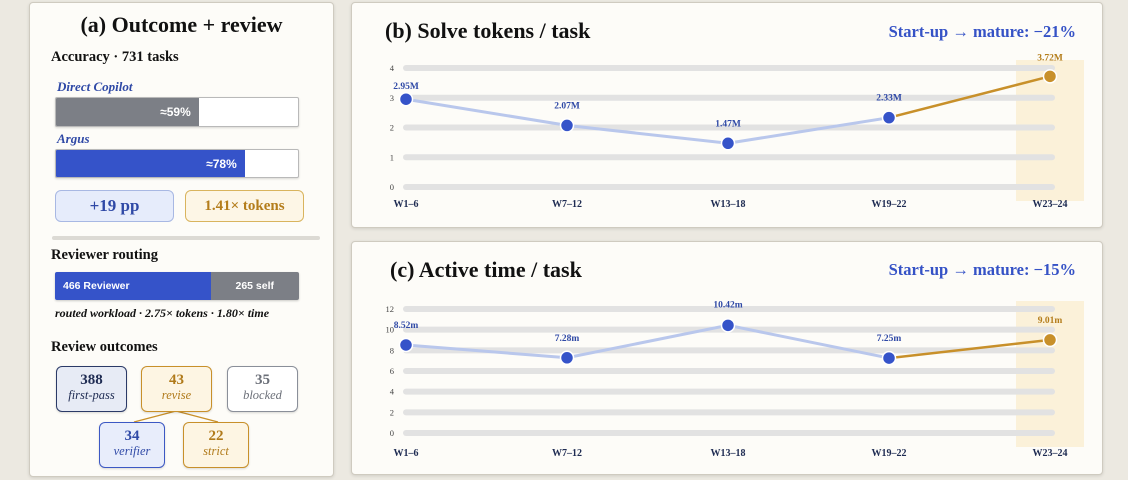  Describe the element at coordinates (390, 309) in the screenshot. I see `y-tick-label: 12` at that location.